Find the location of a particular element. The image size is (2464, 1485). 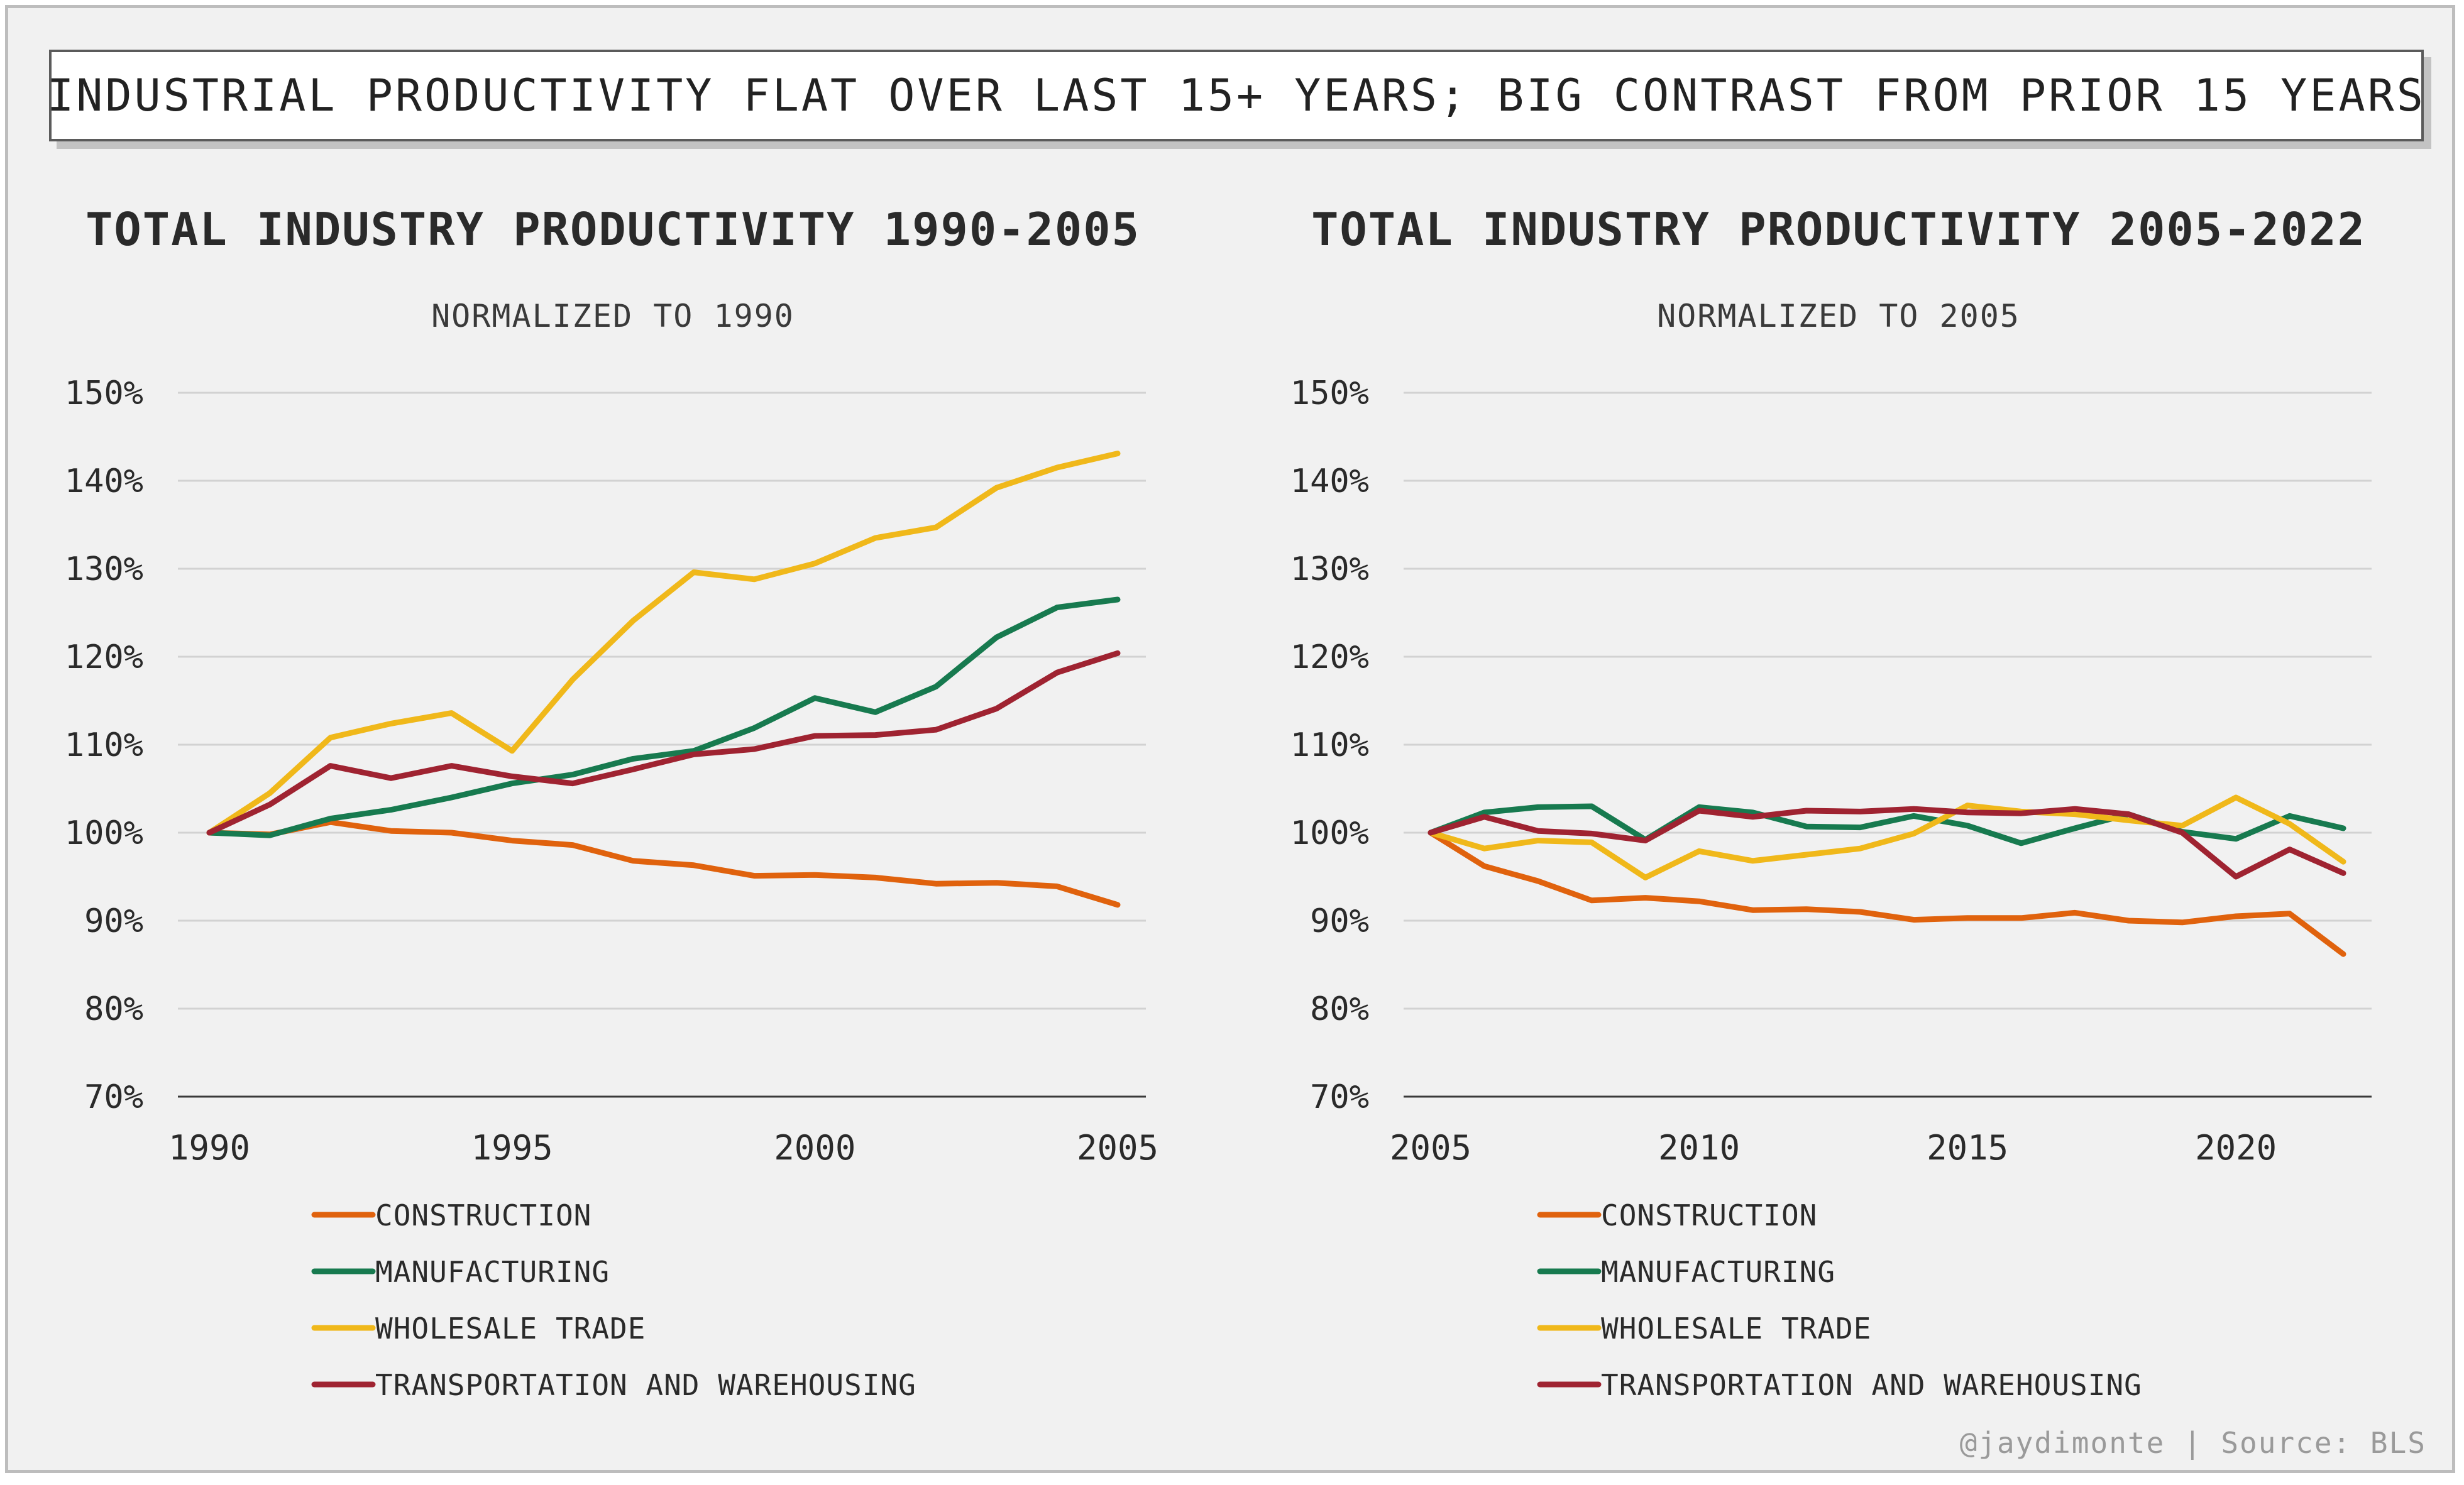

x-tick-label: 2015 is located at coordinates (1967, 1148).